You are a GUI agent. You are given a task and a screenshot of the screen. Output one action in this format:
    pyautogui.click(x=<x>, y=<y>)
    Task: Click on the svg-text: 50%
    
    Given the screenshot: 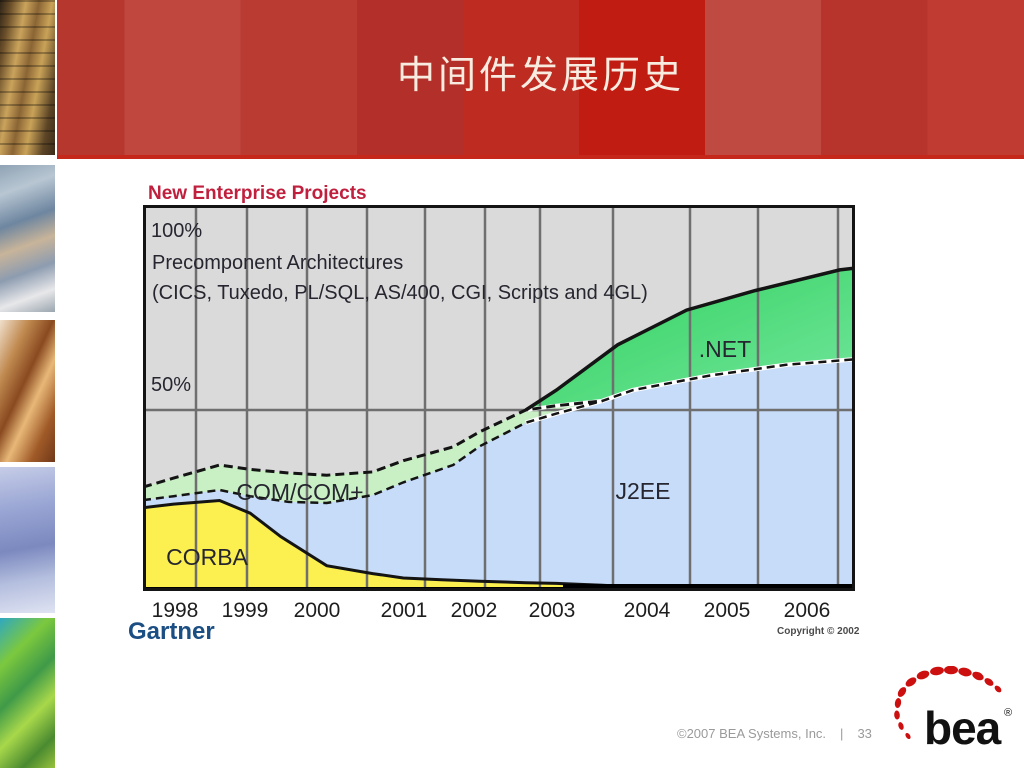 What is the action you would take?
    pyautogui.click(x=171, y=385)
    